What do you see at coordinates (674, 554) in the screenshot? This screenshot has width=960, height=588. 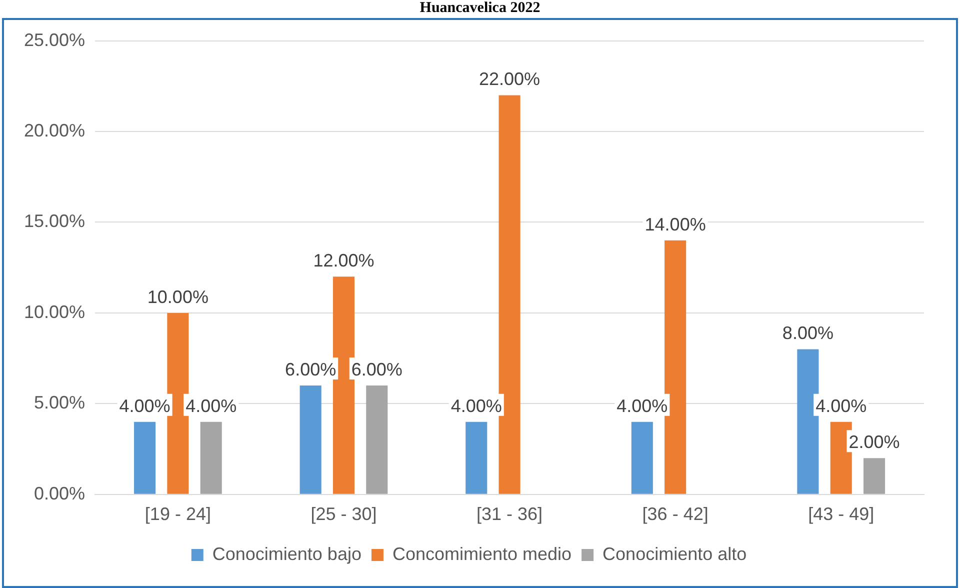 I see `legend-label: Conocimiento alto` at bounding box center [674, 554].